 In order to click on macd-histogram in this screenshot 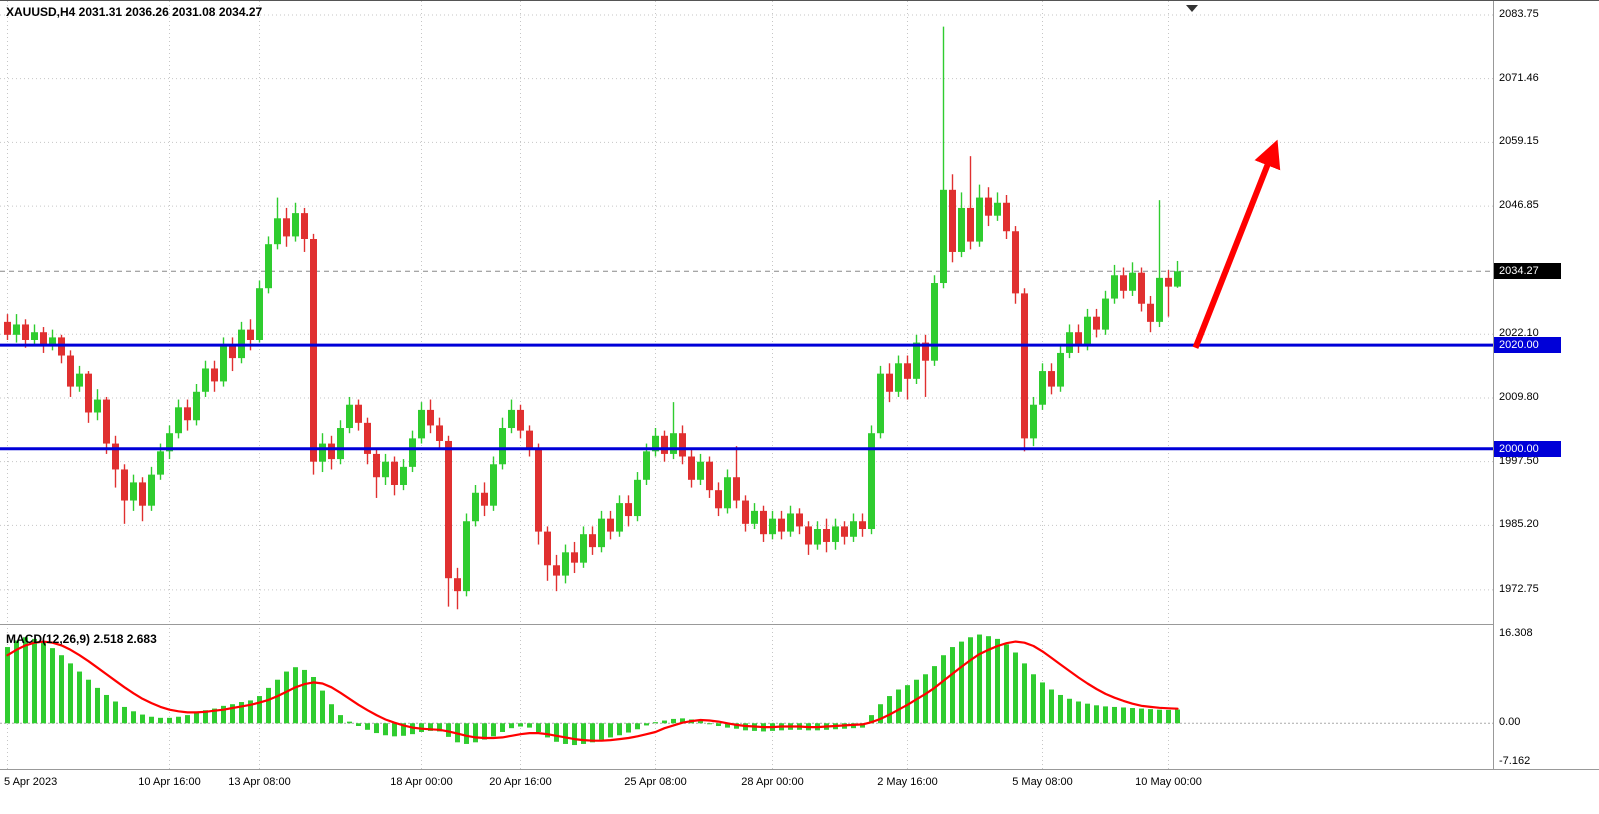, I will do `click(592, 690)`.